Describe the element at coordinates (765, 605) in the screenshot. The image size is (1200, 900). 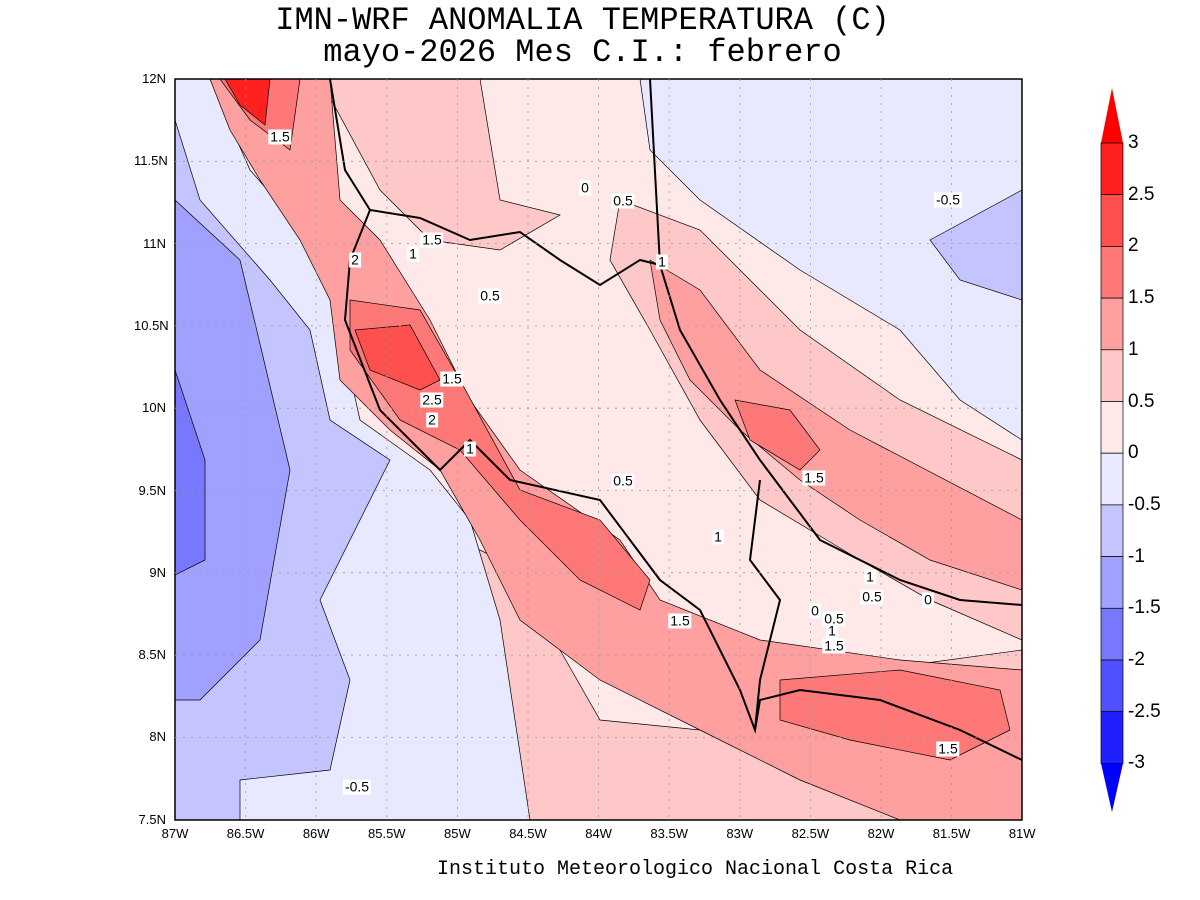
I see `border-panama` at that location.